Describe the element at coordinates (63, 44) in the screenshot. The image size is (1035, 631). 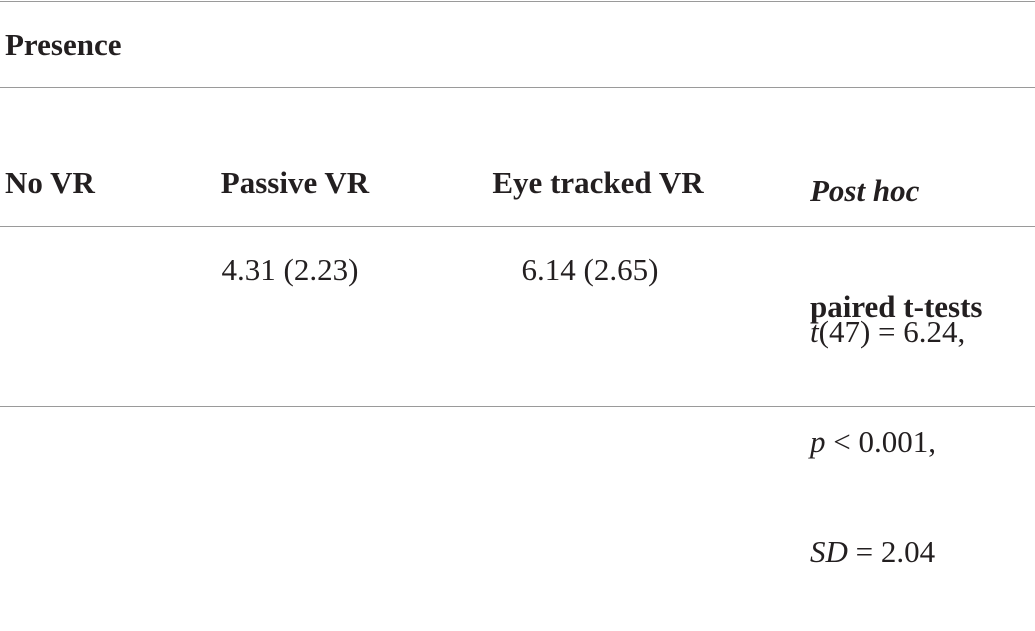
I see `table-title: Presence` at that location.